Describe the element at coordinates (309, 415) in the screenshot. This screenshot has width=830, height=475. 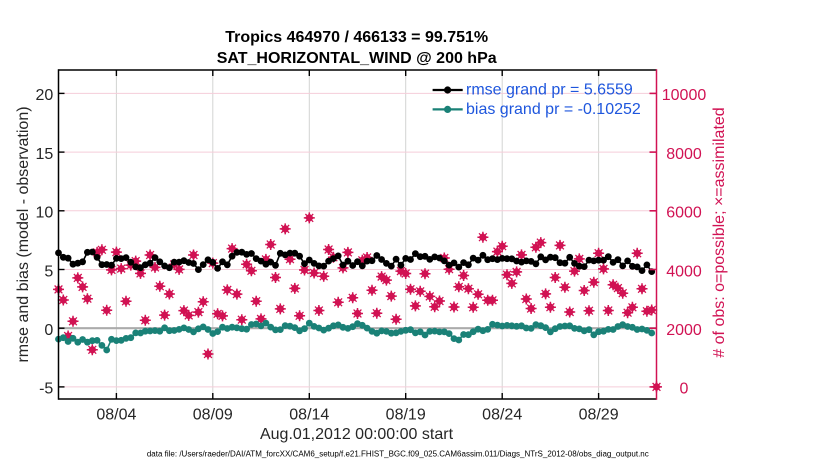
I see `svg-text: 08/14` at that location.